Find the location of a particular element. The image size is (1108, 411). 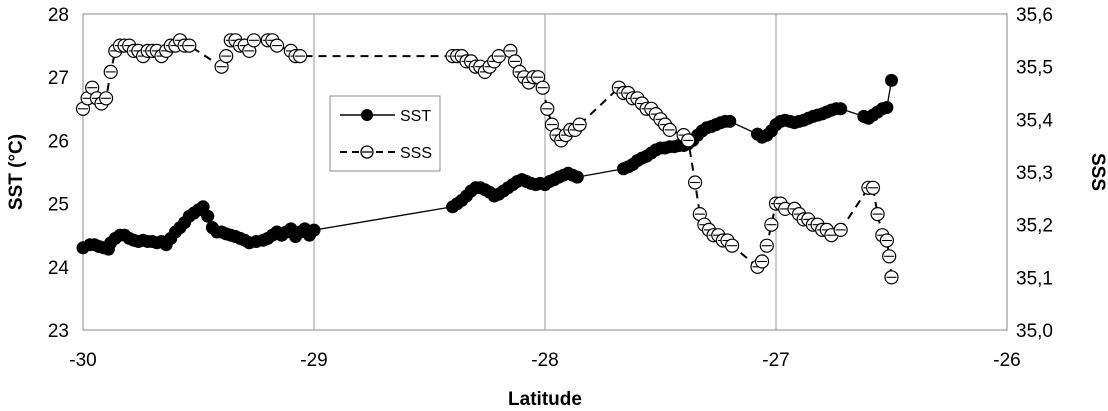

y-left-tick-label: 28 is located at coordinates (58, 15).